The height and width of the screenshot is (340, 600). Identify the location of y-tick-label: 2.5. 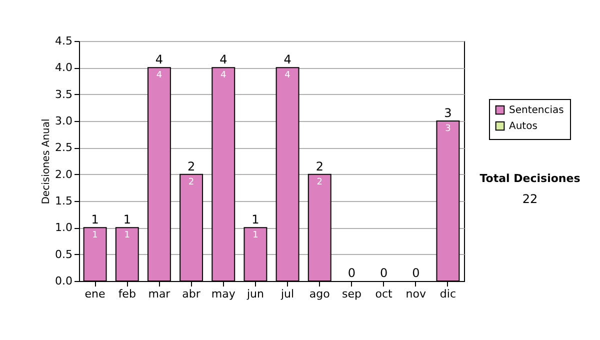
(63, 147).